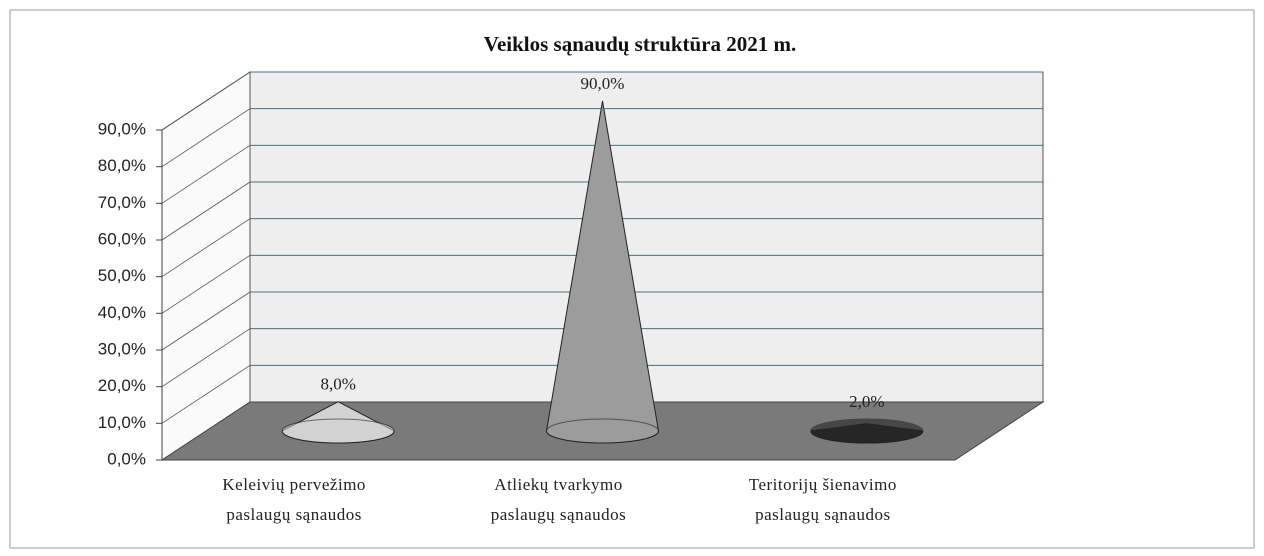  I want to click on y-tick-label: 50,0%, so click(122, 275).